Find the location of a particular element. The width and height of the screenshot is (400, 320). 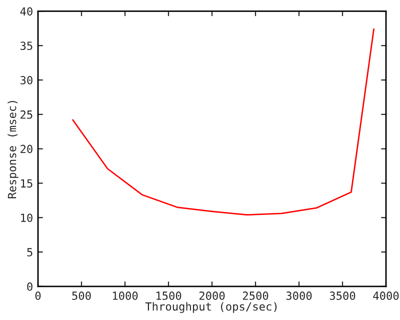

x-tick-label: 500 is located at coordinates (81, 296).